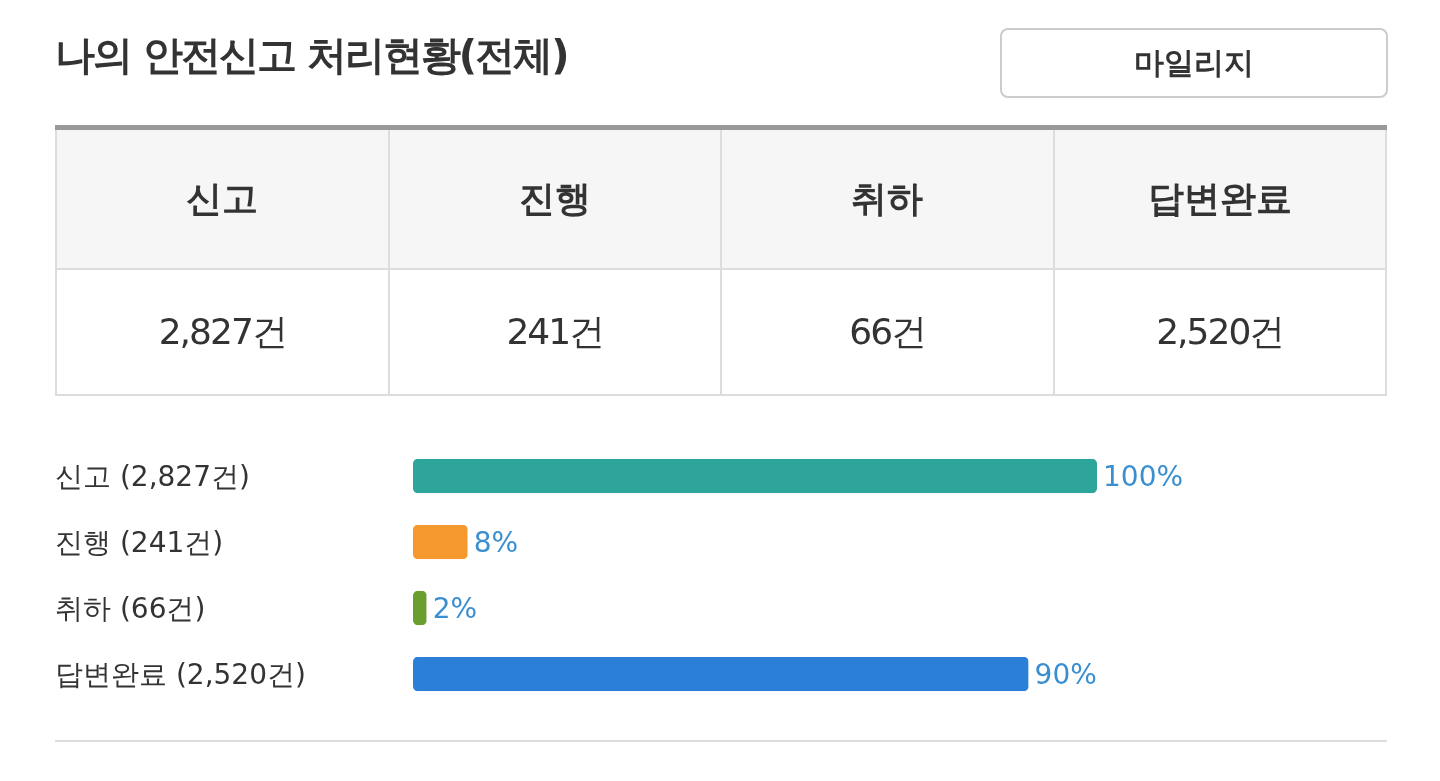 This screenshot has height=781, width=1440. Describe the element at coordinates (554, 198) in the screenshot. I see `category-label: 진행` at that location.